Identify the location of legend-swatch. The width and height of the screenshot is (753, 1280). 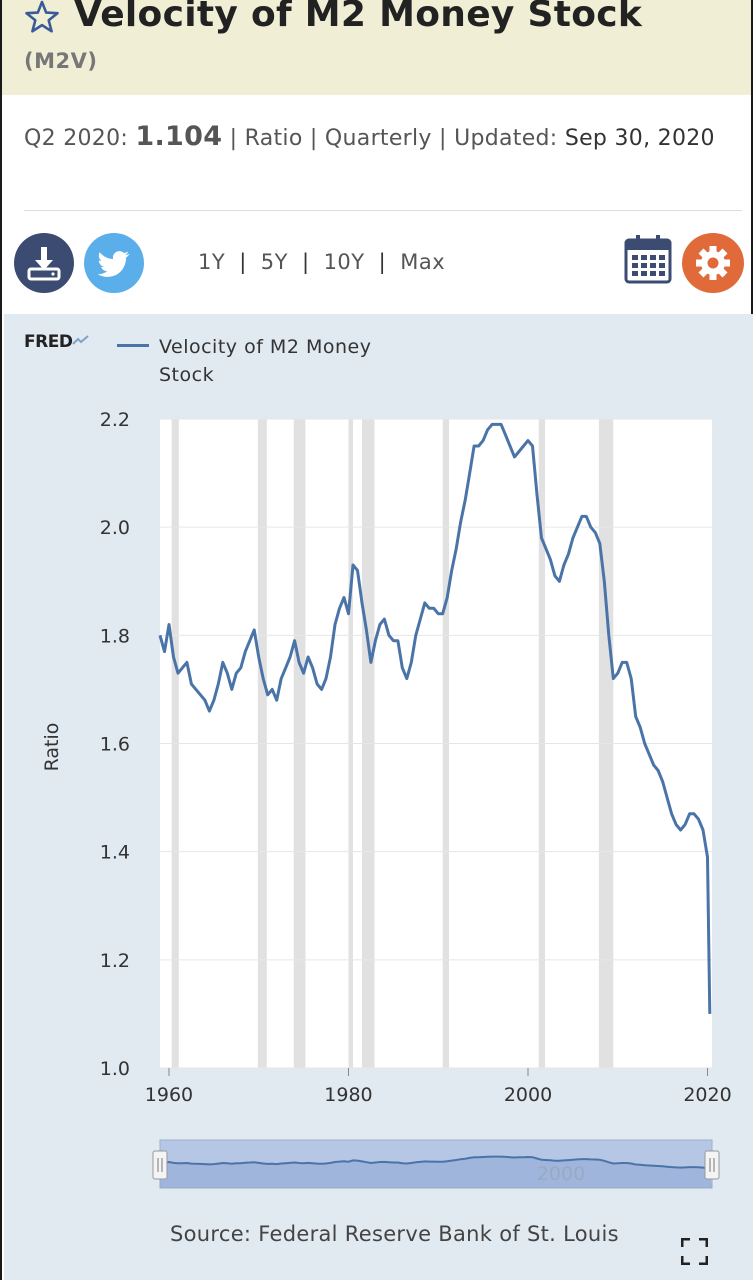
(133, 345).